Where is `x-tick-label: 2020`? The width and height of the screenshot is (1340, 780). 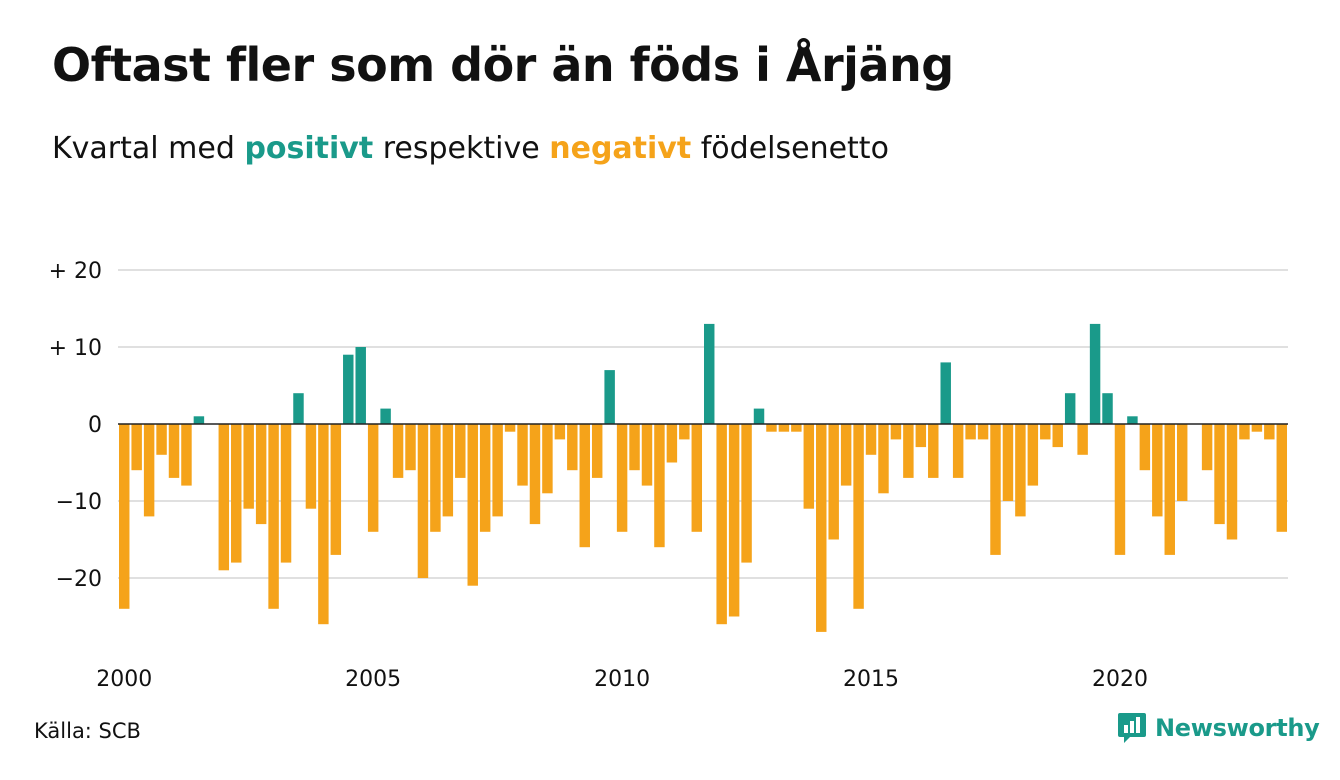
x-tick-label: 2020 is located at coordinates (1120, 679).